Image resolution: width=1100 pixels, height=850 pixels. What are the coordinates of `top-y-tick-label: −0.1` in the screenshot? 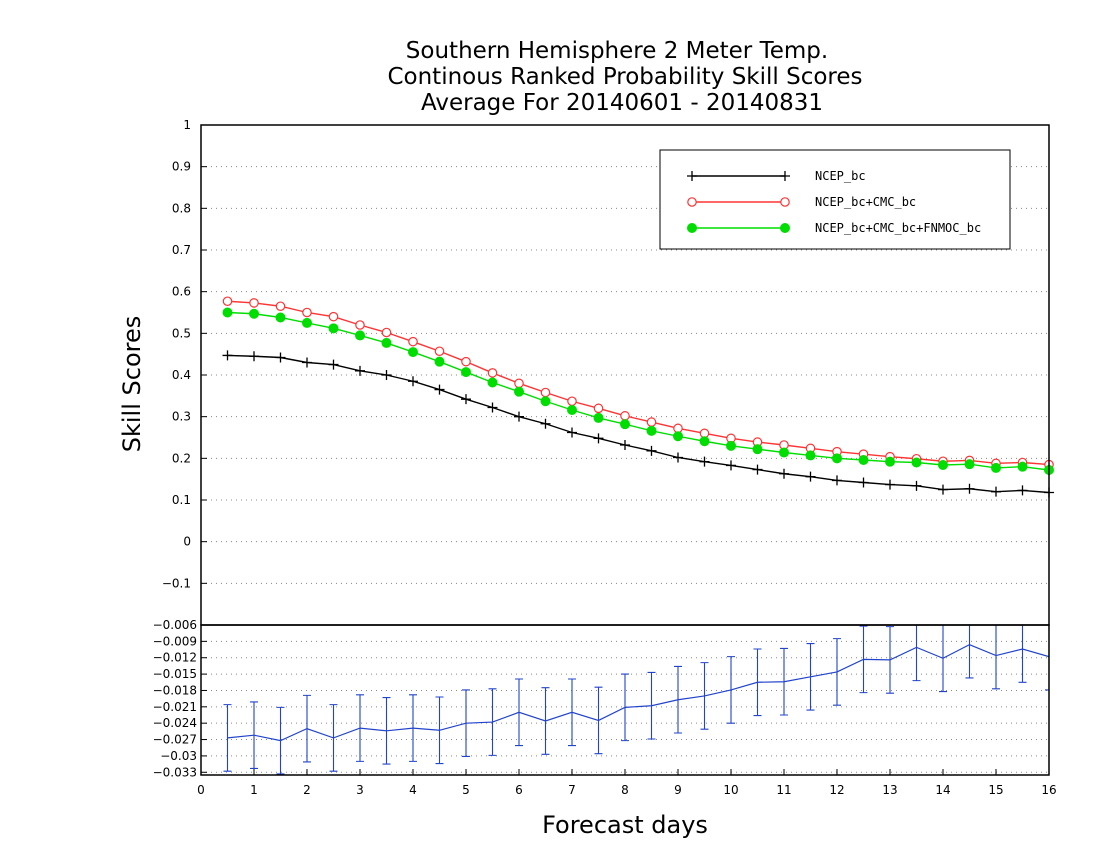 It's located at (176, 583).